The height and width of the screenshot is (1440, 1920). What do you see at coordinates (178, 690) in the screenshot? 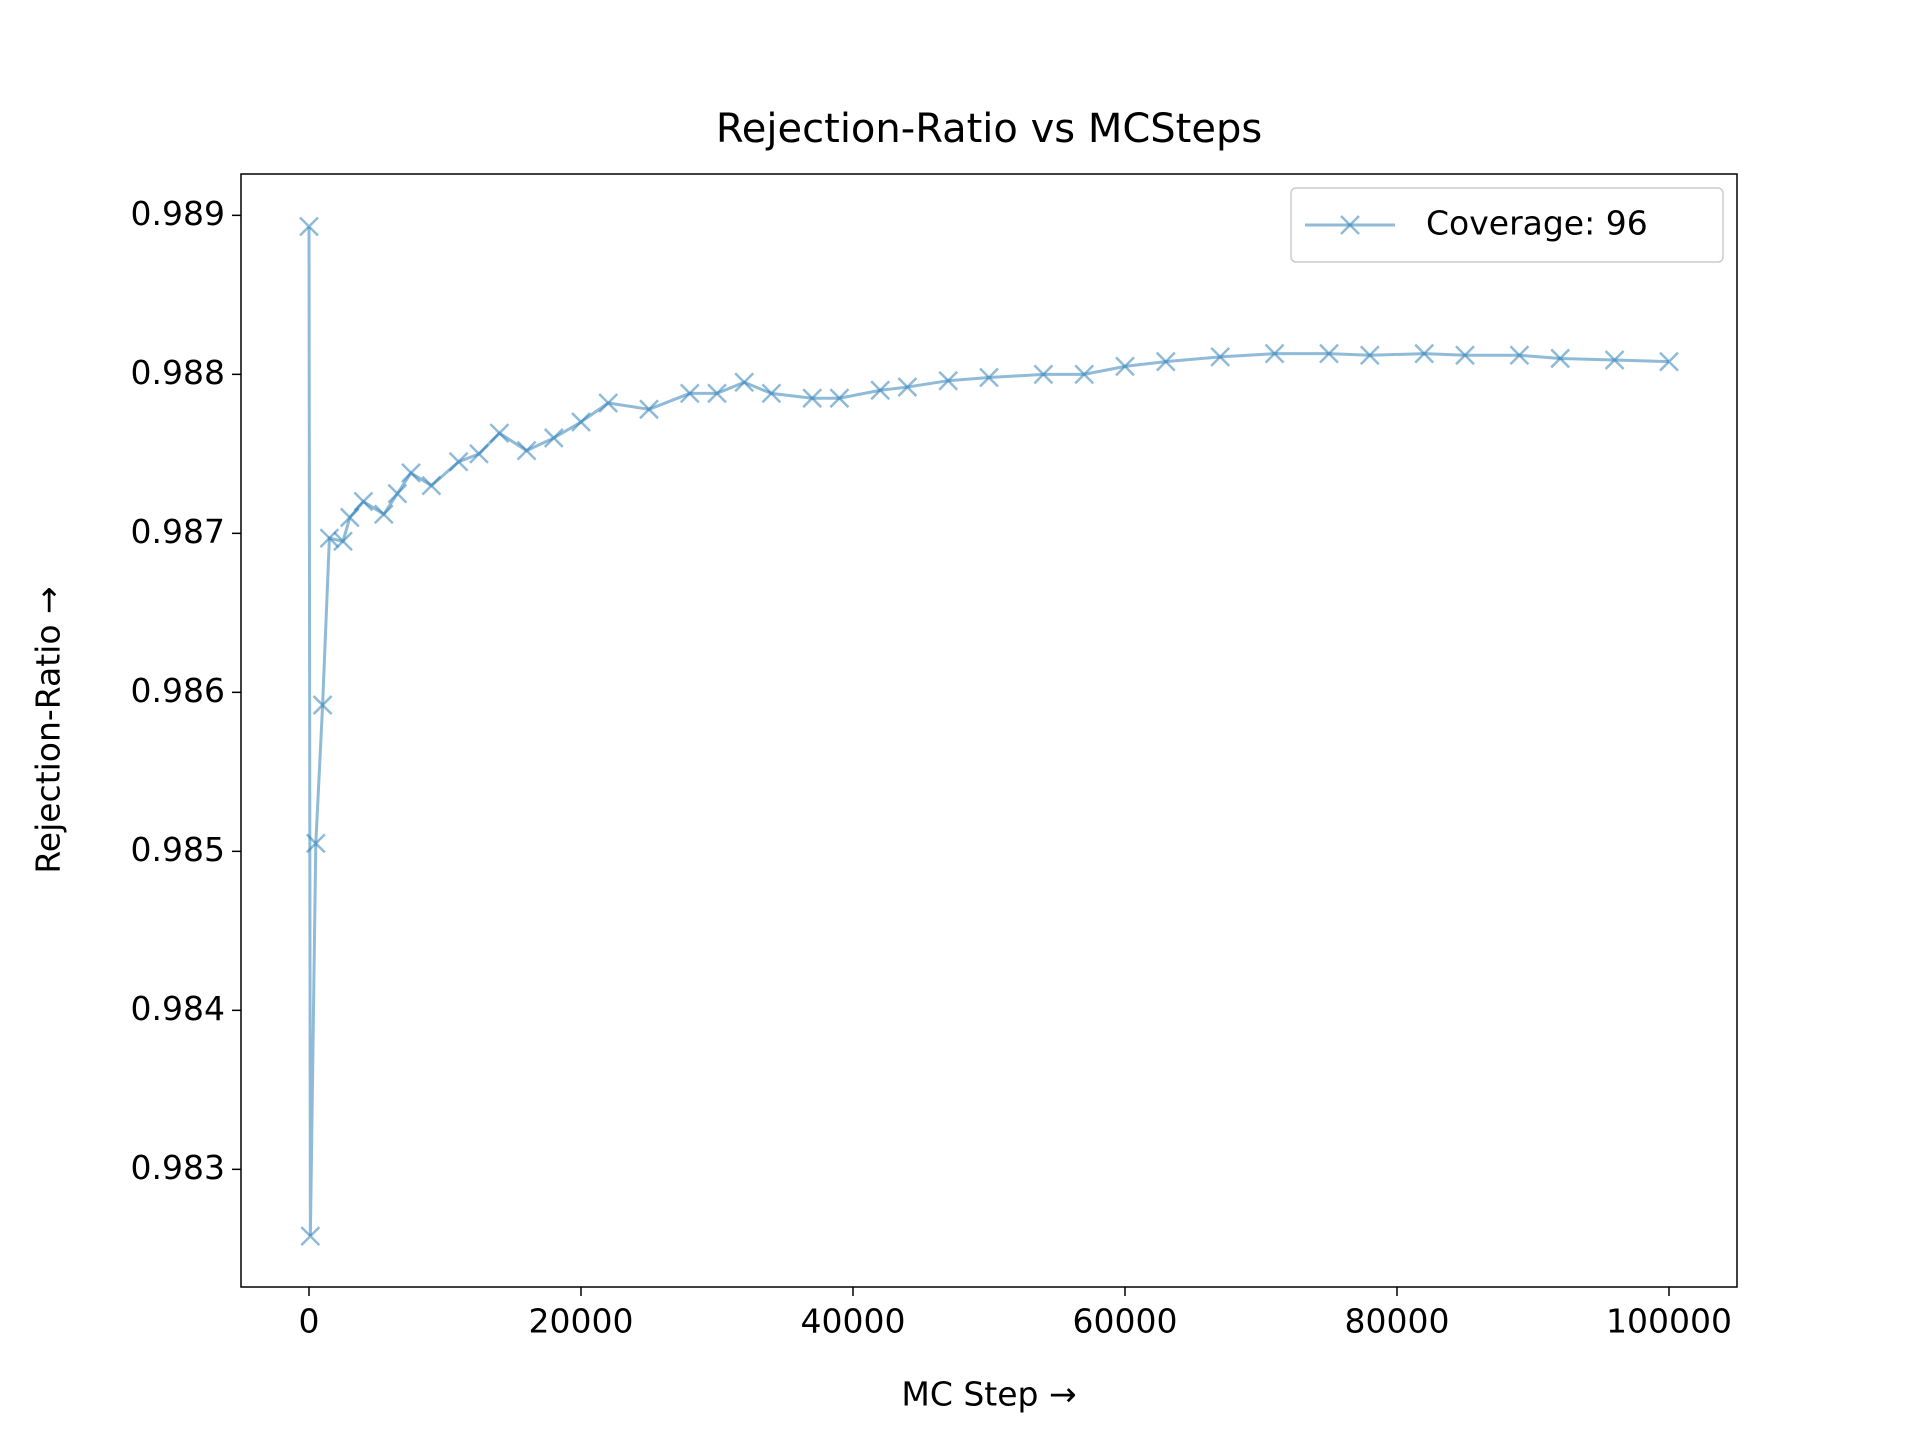
I see `y-tick-label: 0.986` at bounding box center [178, 690].